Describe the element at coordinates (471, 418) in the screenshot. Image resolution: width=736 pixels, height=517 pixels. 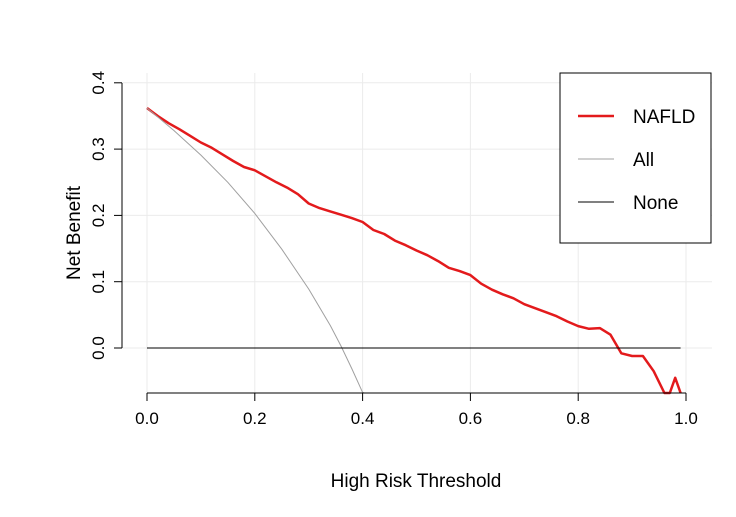
I see `x-tick-label-3: 0.6` at that location.